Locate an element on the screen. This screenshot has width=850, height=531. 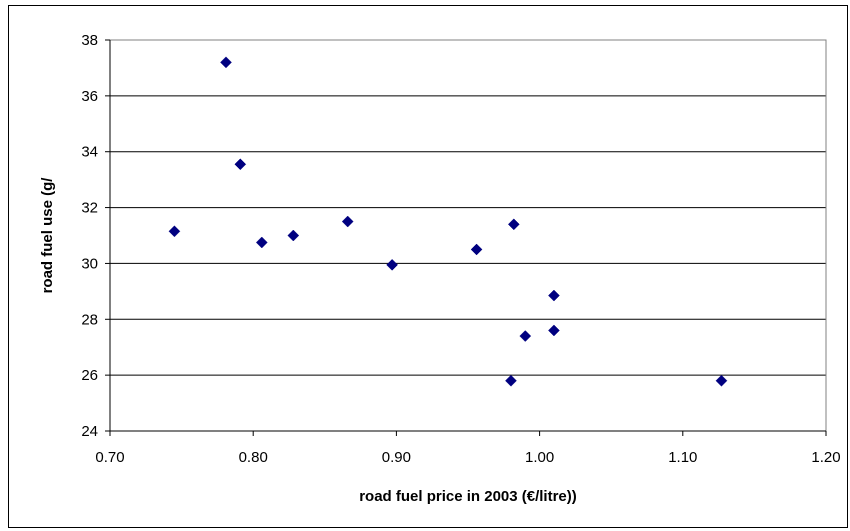
y-tick-label: 30 is located at coordinates (89, 263).